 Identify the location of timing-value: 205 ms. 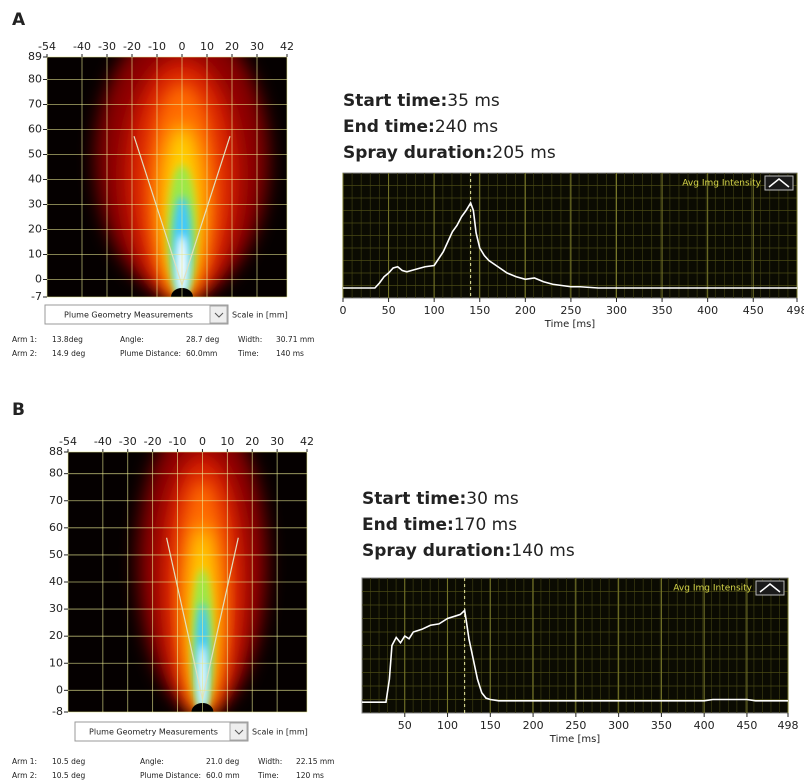
(523, 153).